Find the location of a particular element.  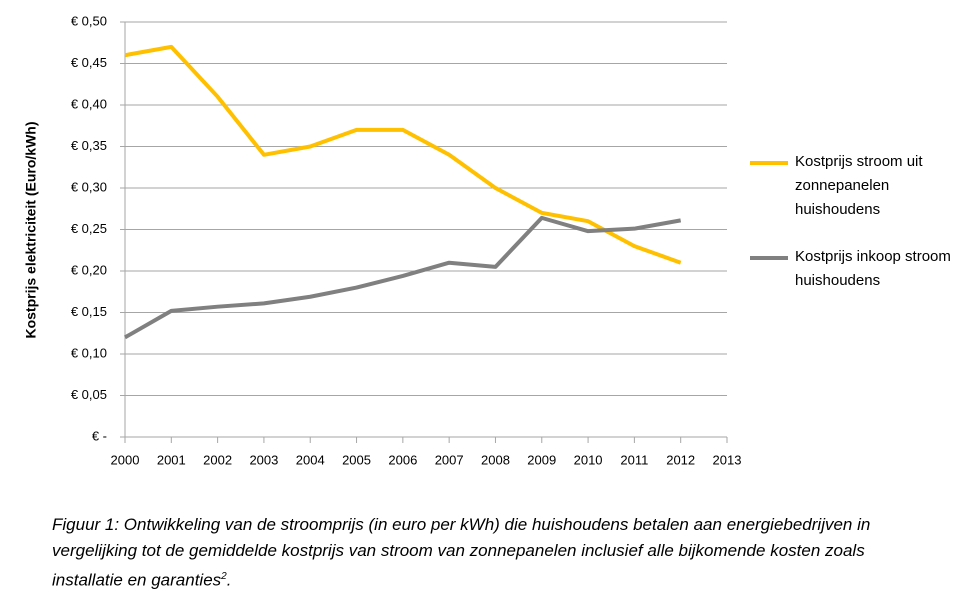

x-tick-label: 2006 is located at coordinates (402, 459).